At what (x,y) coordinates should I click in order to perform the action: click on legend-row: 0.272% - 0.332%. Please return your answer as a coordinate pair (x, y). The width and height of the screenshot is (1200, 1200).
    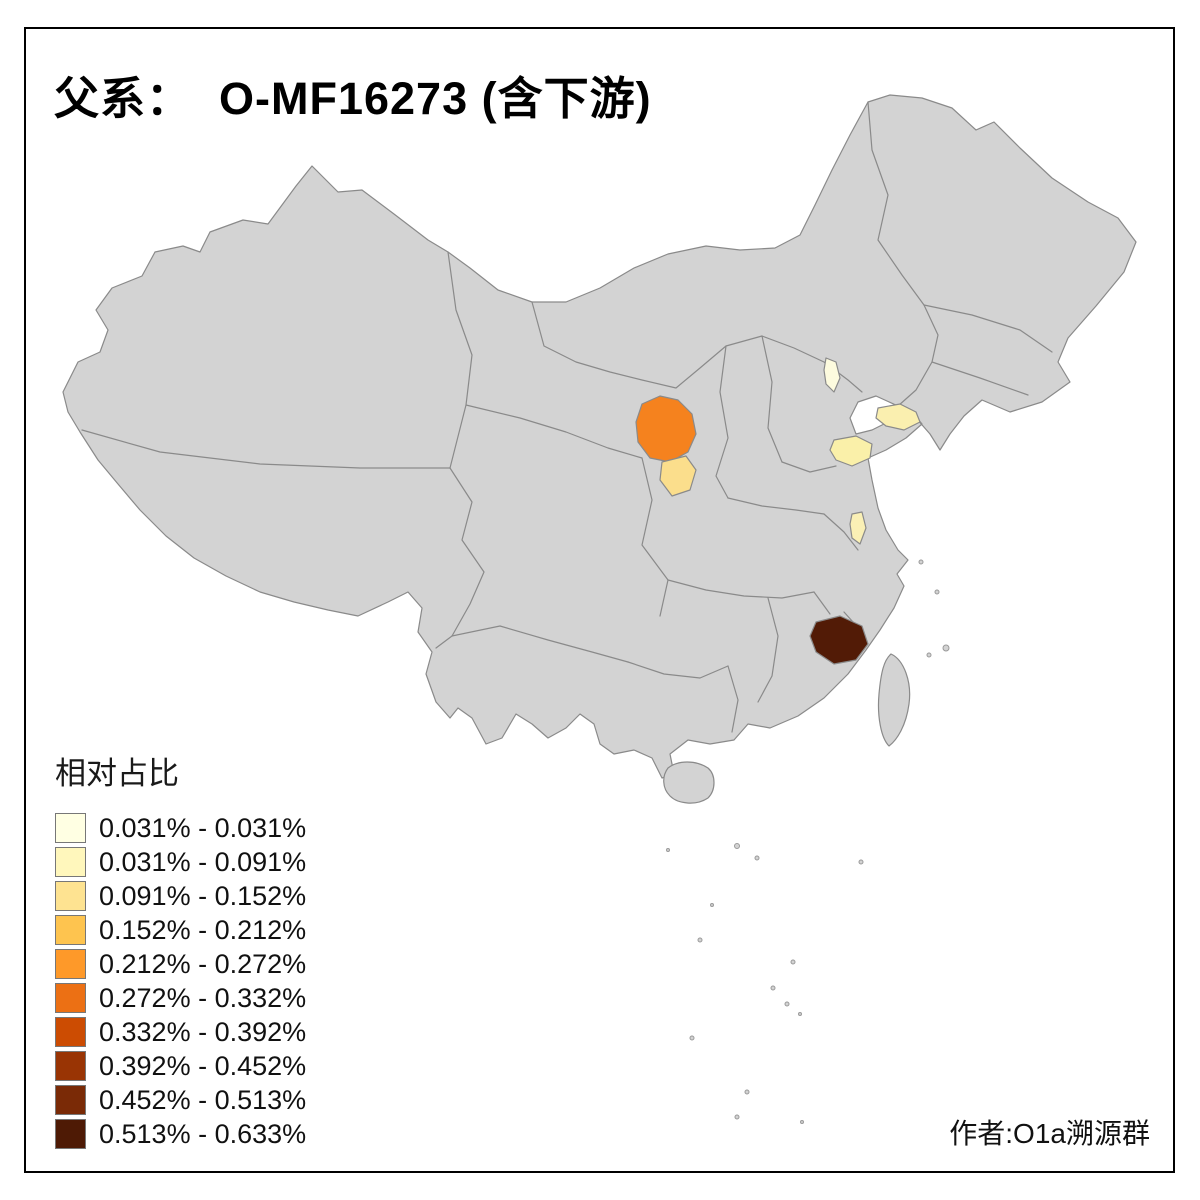
    Looking at the image, I should click on (220, 998).